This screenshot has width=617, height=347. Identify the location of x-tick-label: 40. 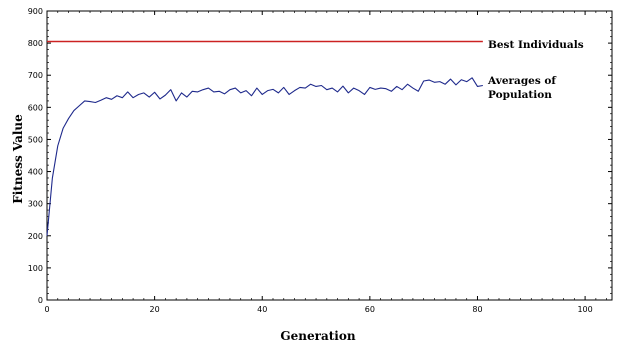
(262, 309).